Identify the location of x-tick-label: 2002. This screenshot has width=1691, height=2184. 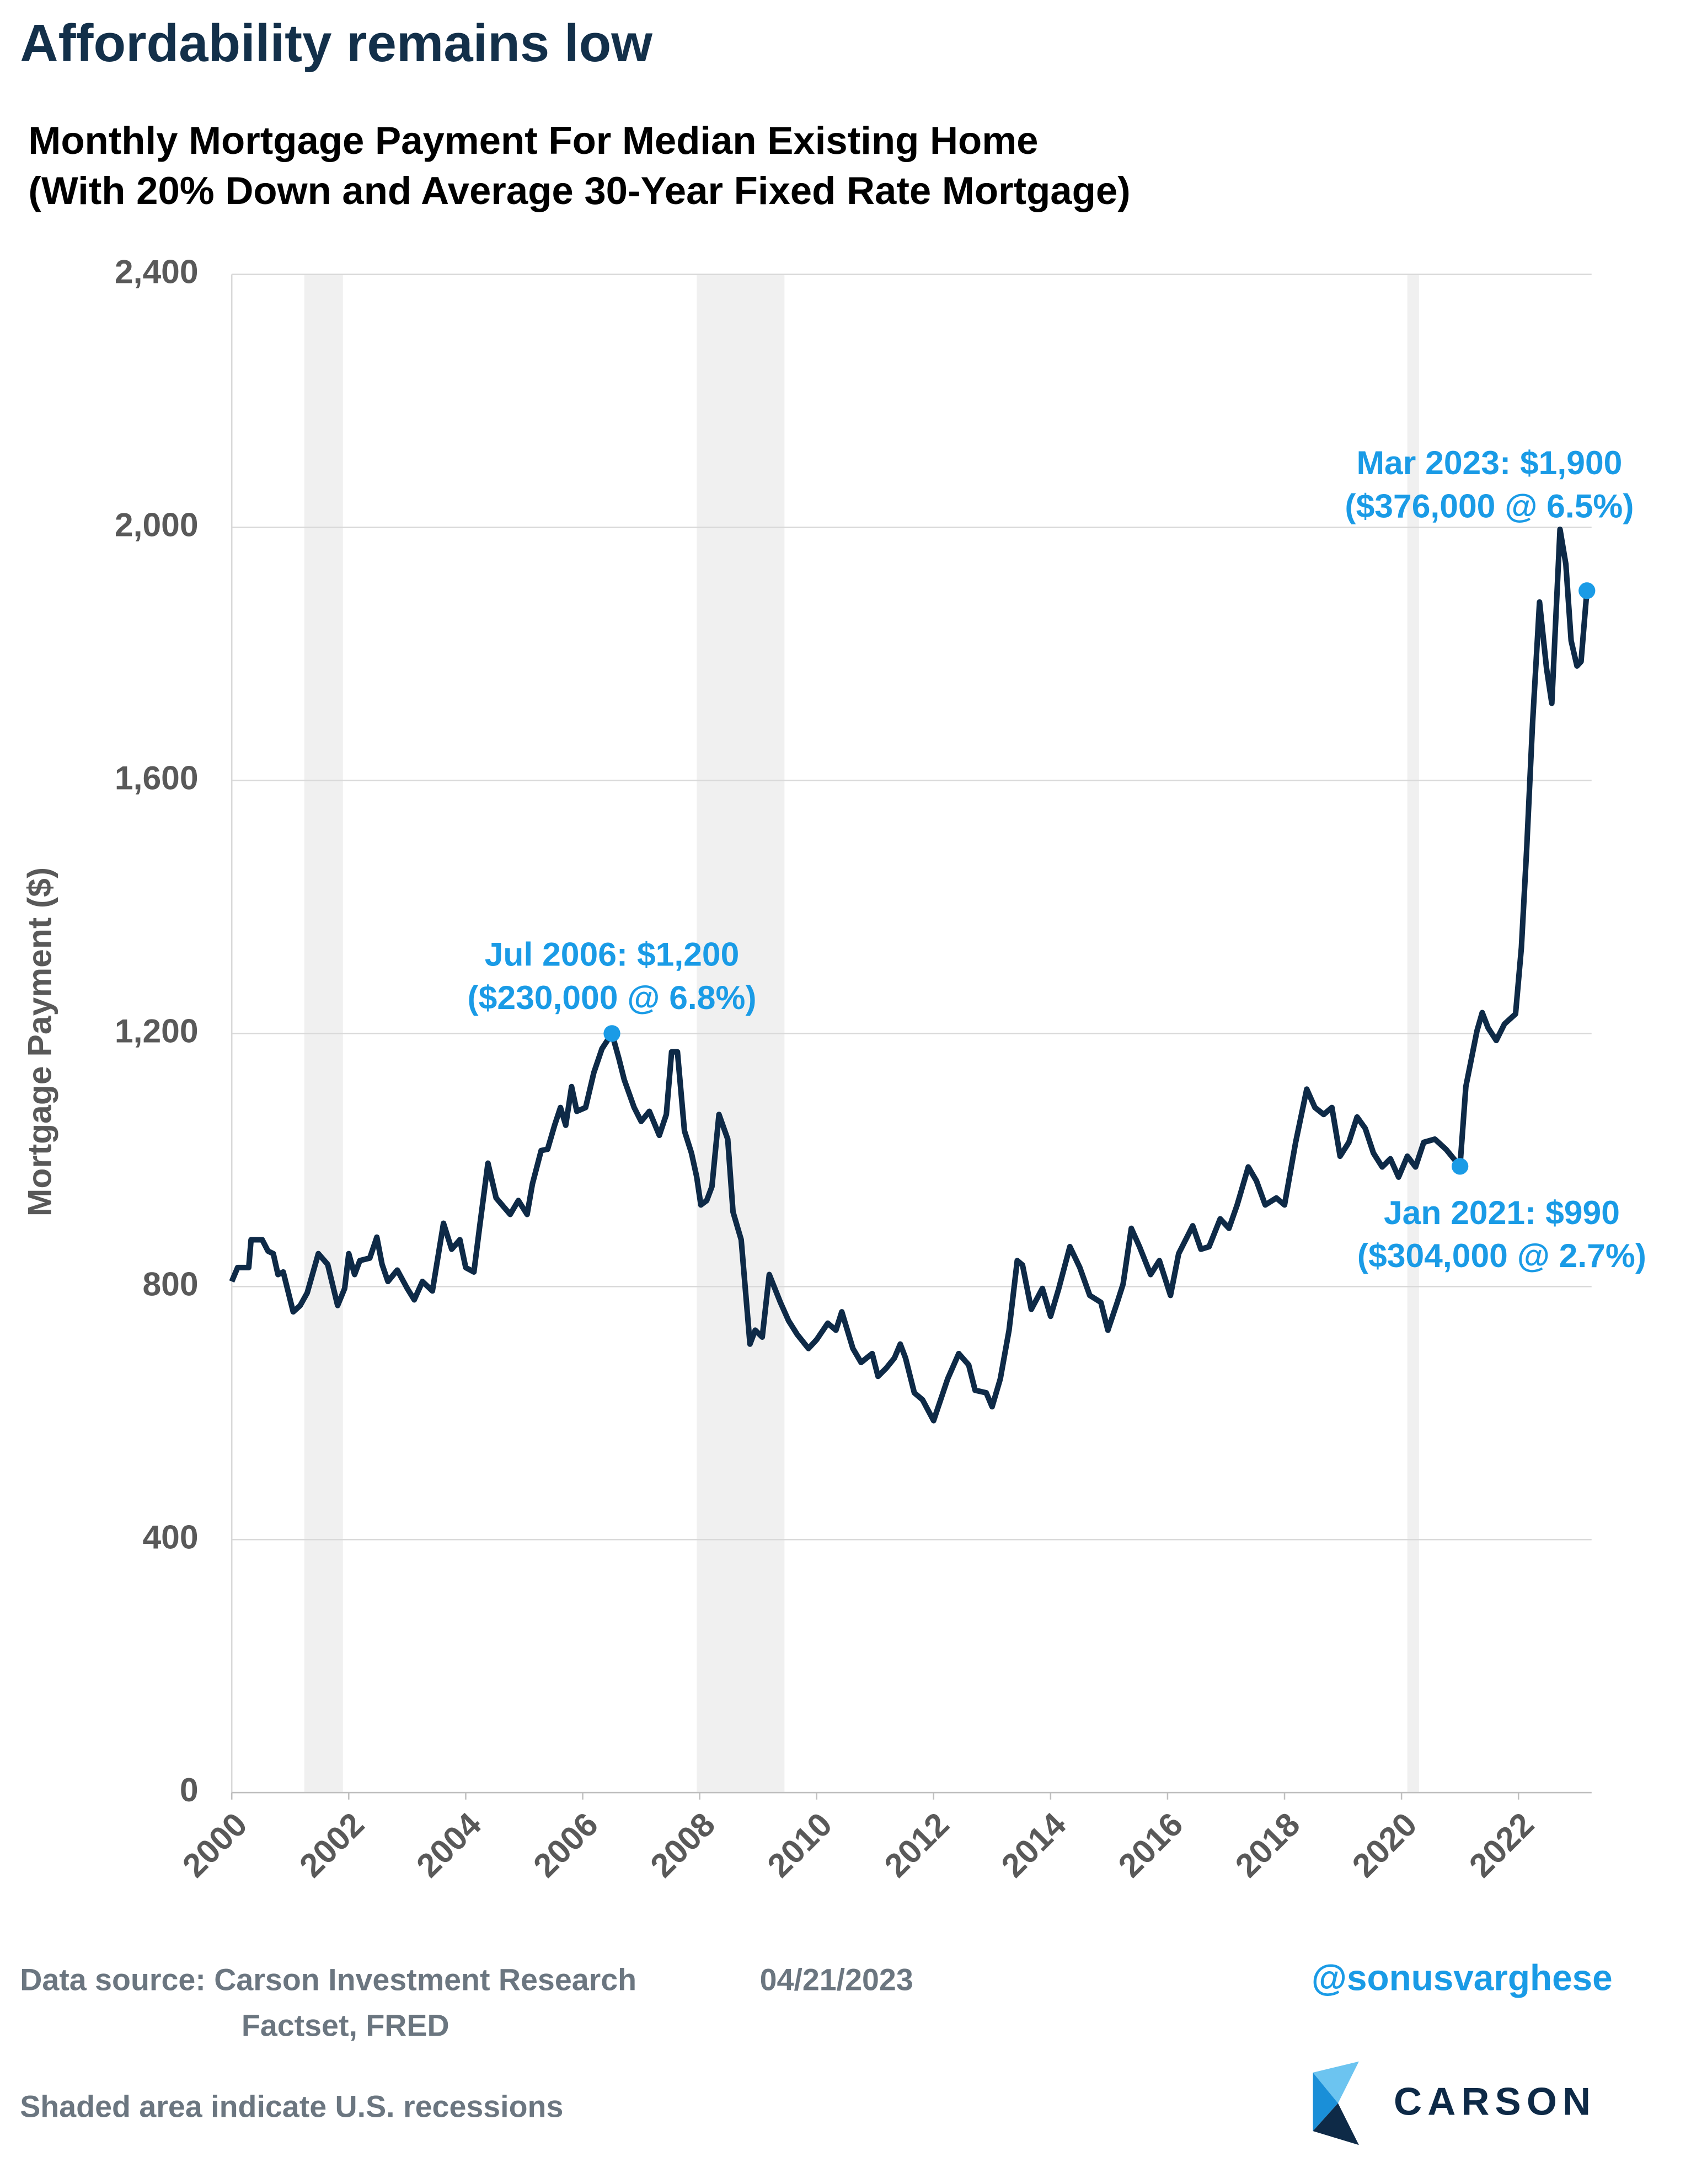
(332, 1845).